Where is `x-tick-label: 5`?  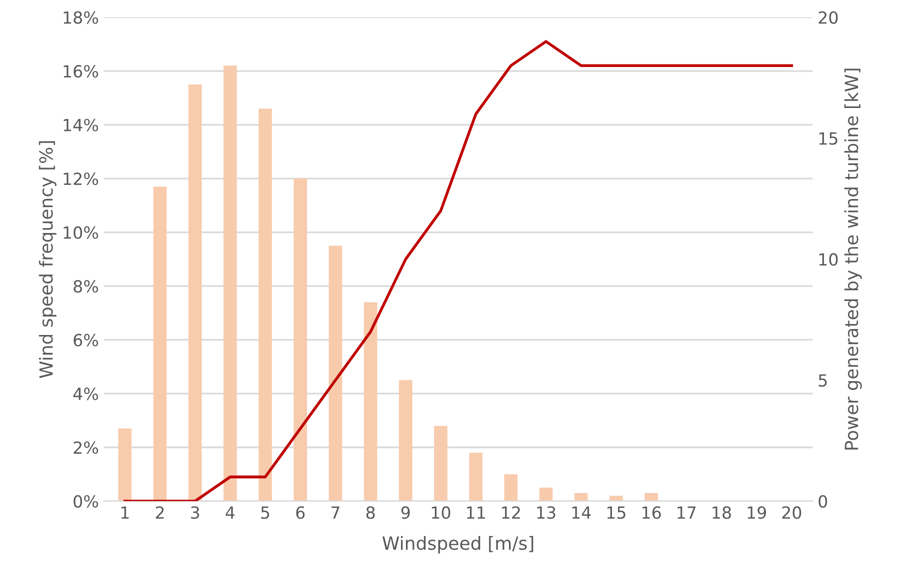
x-tick-label: 5 is located at coordinates (265, 512).